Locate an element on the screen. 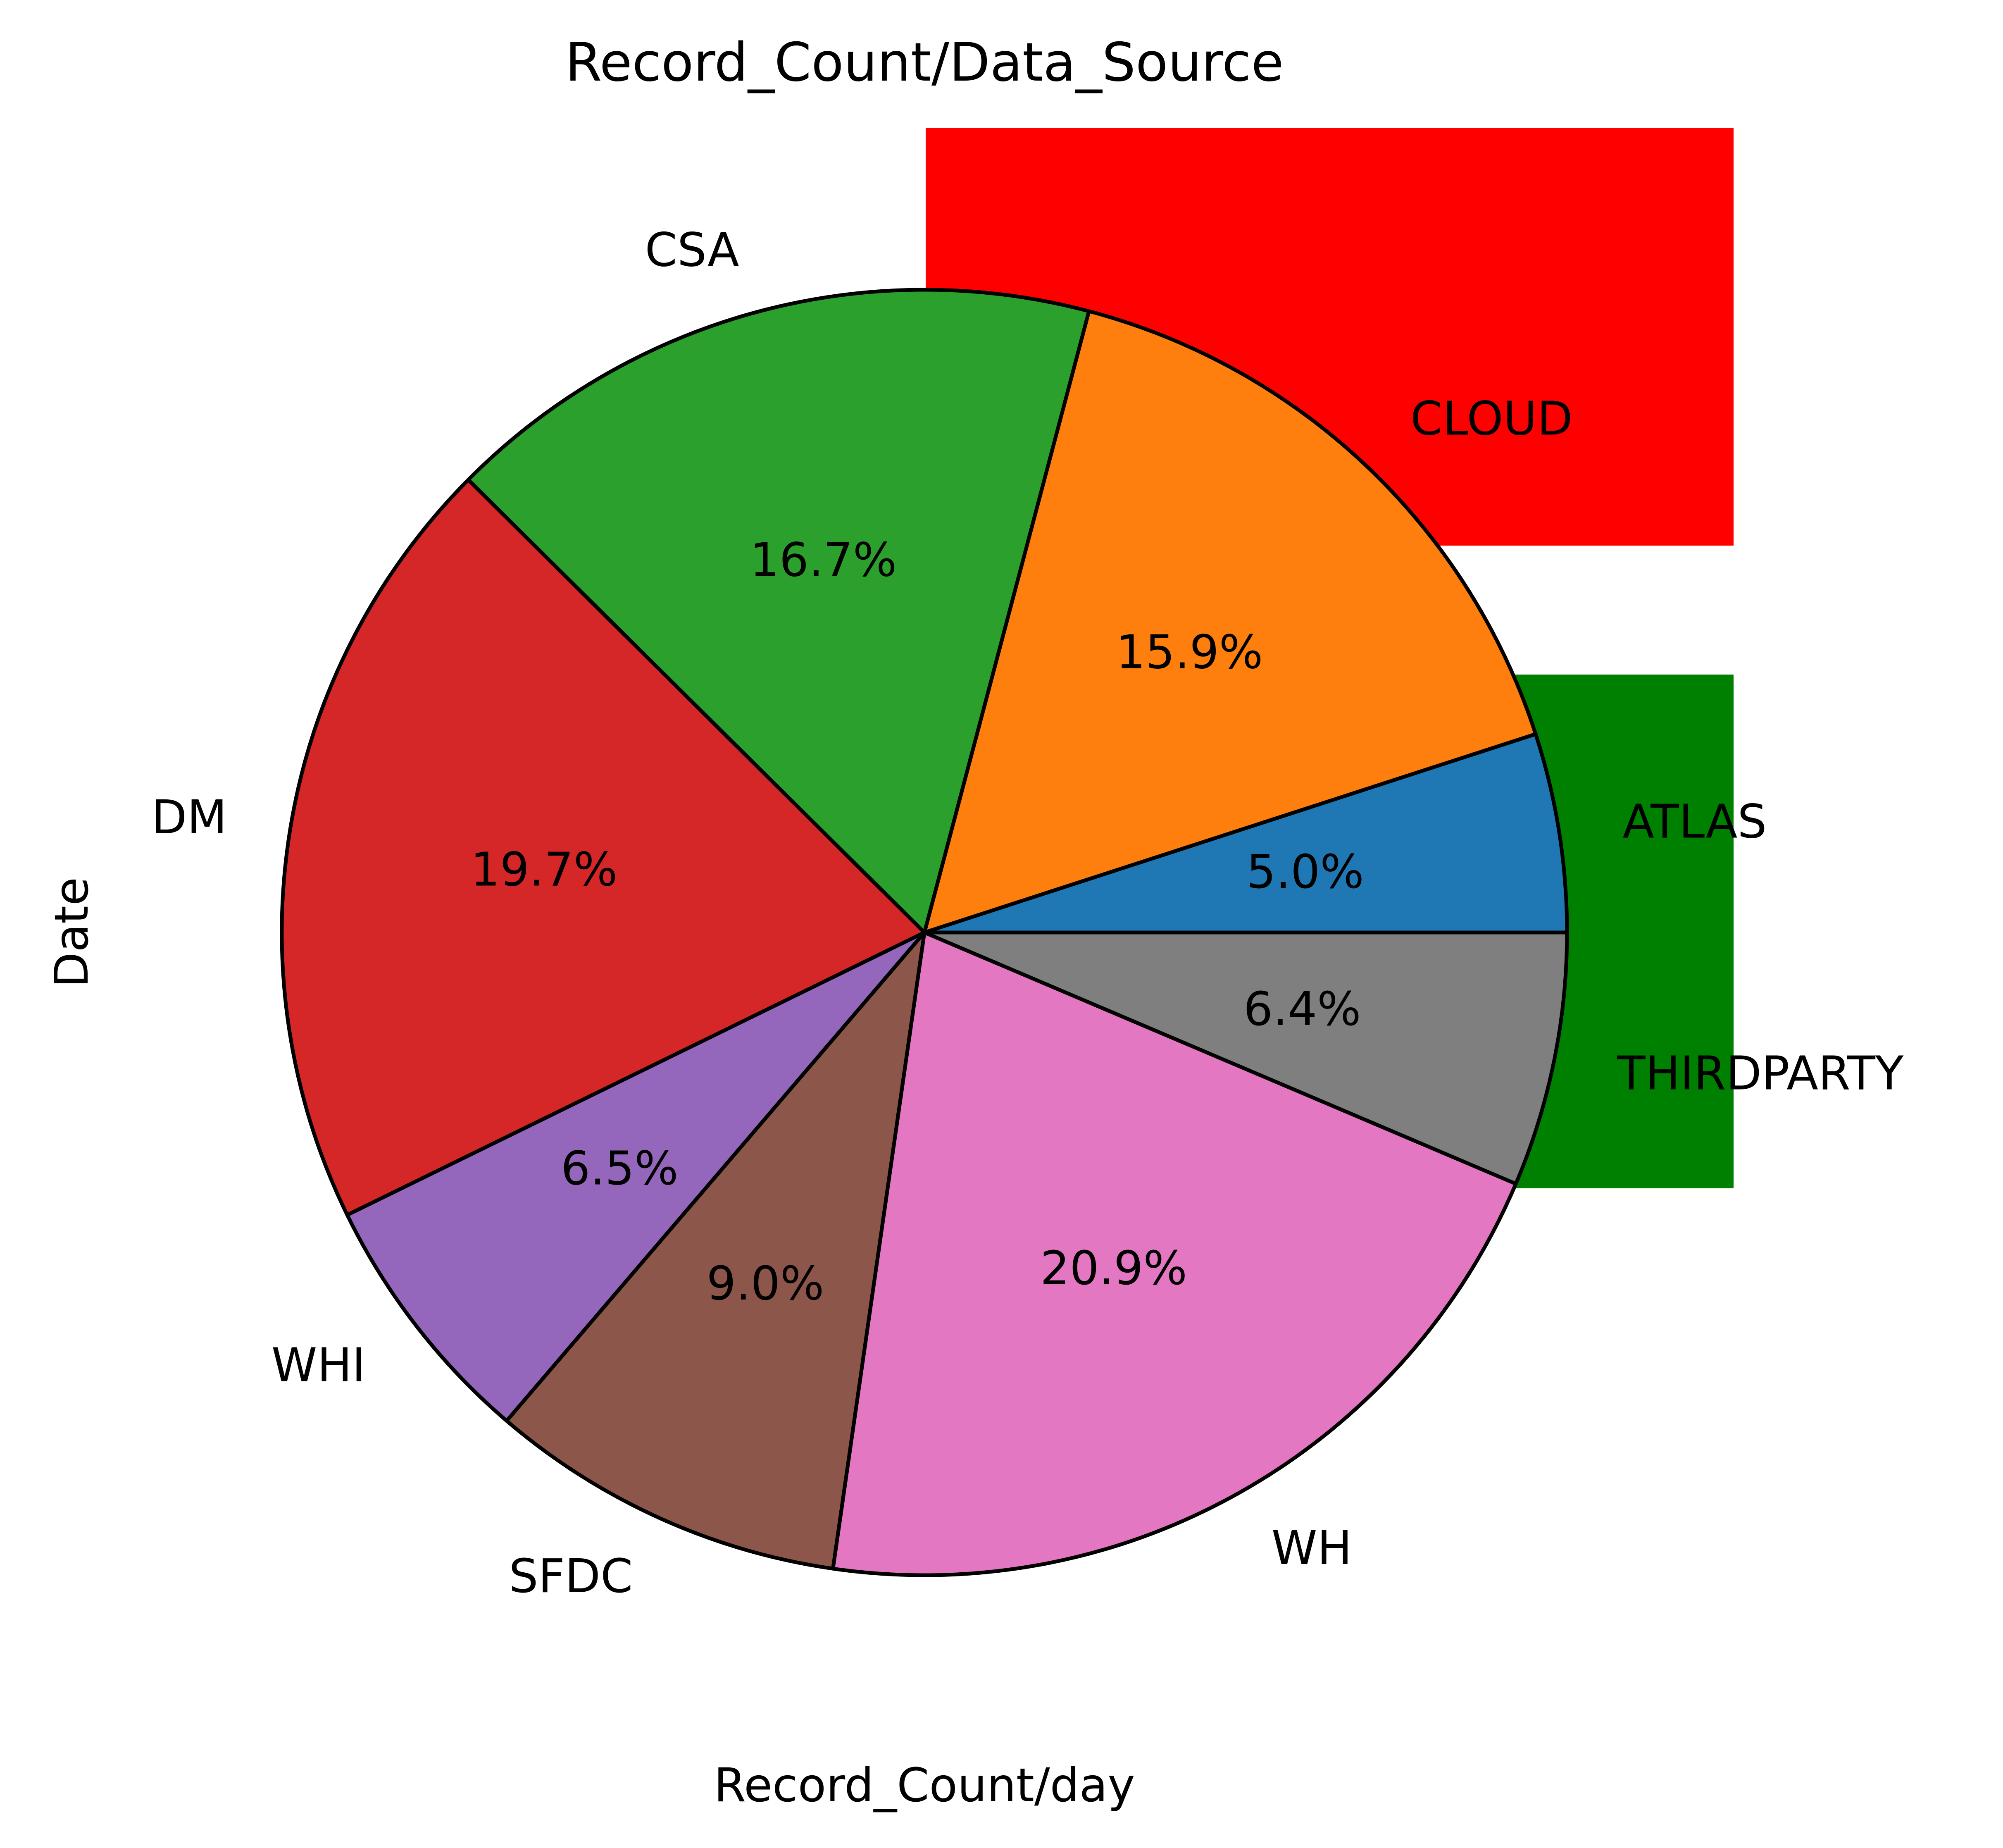 Image resolution: width=2003 pixels, height=1848 pixels. pie-category-label-whi: WHI is located at coordinates (319, 1365).